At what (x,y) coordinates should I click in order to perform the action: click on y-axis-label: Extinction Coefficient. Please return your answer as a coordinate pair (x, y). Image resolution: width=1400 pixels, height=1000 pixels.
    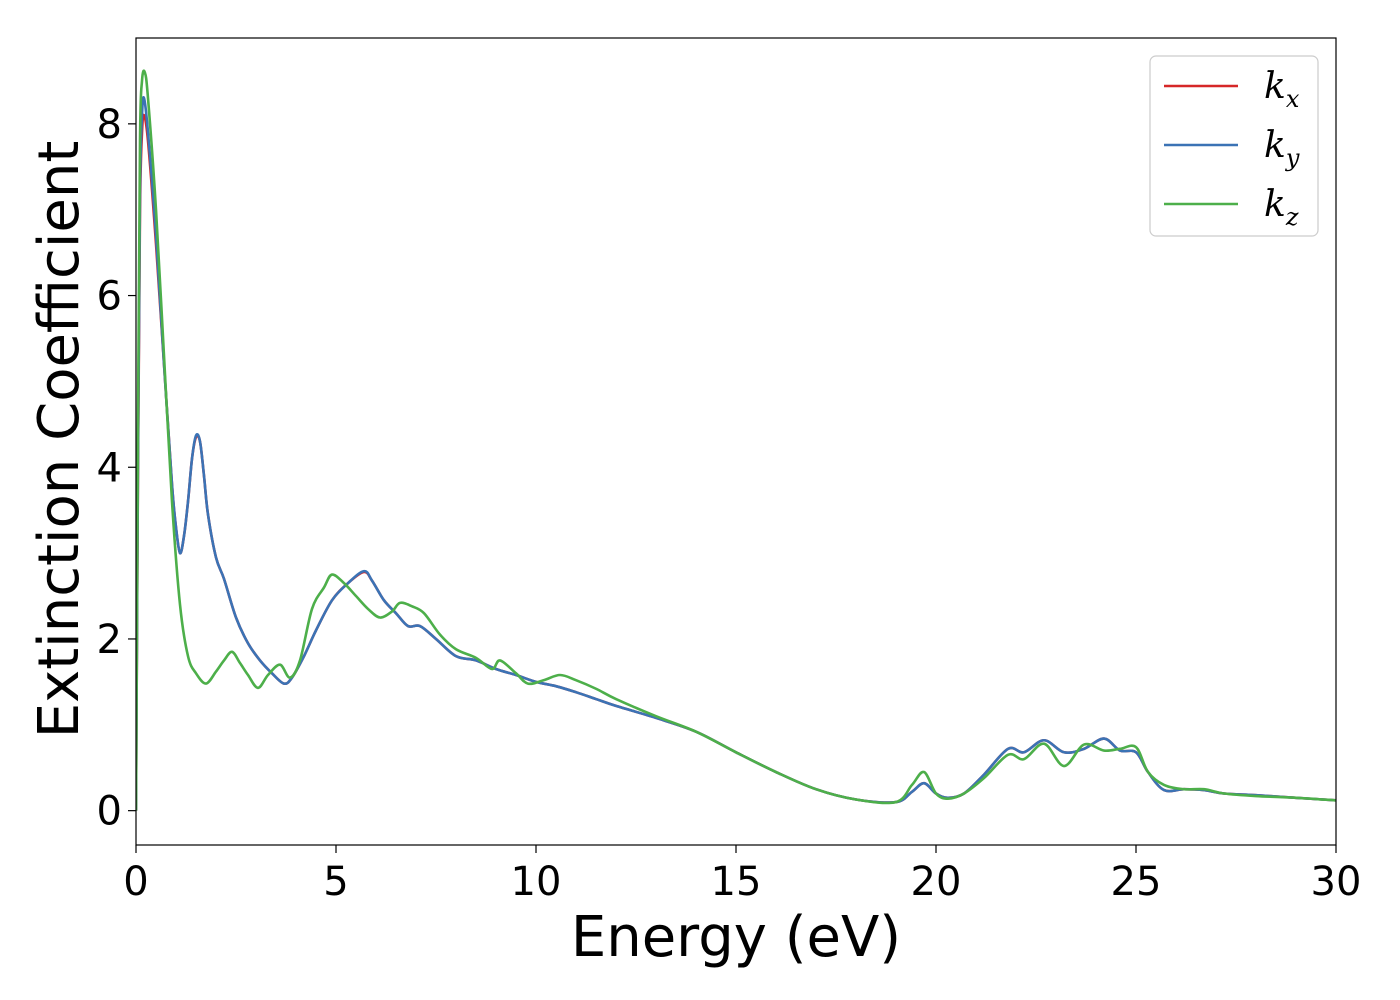
    Looking at the image, I should click on (59, 440).